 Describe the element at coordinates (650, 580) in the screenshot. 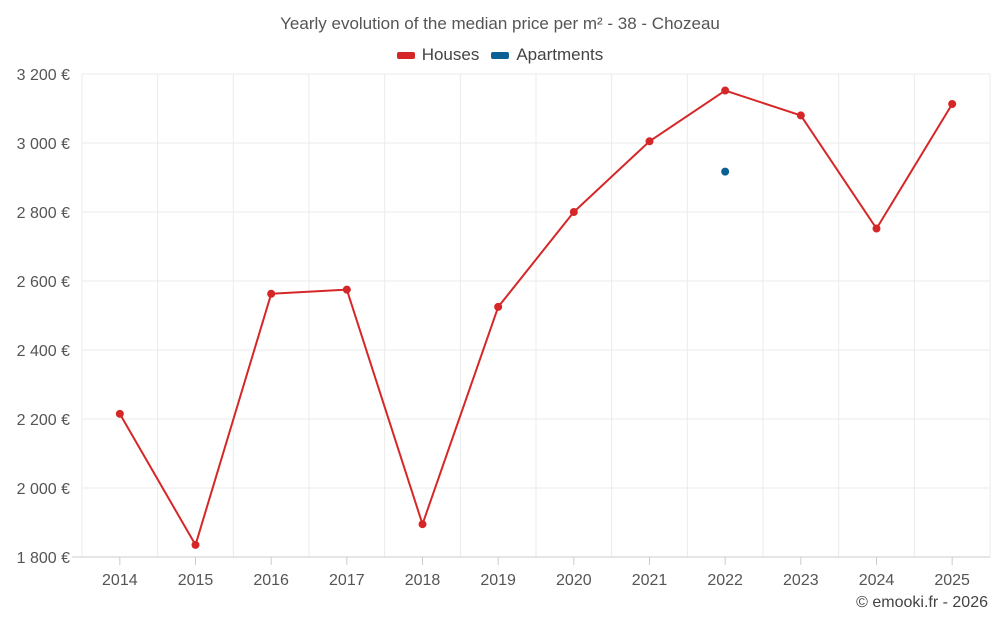

I see `x-tick-label: 2021` at that location.